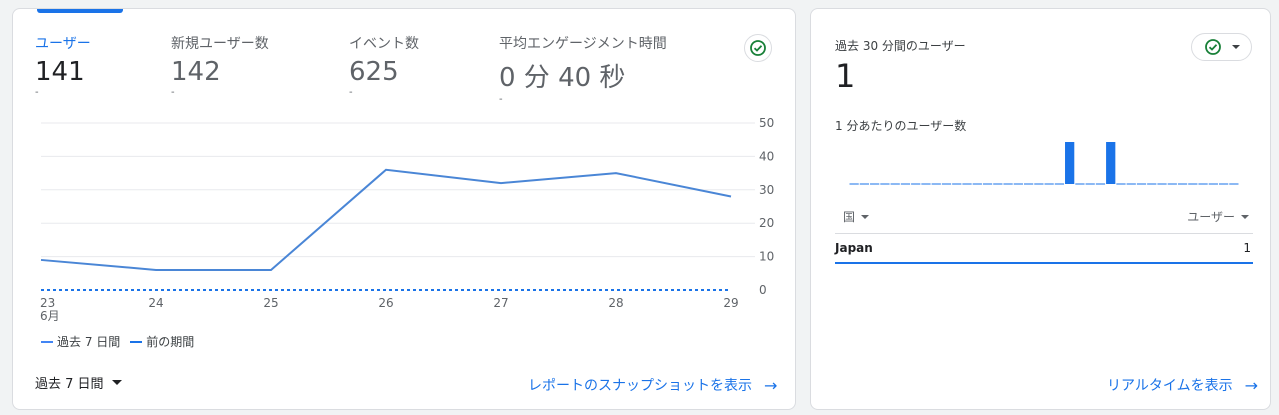 The height and width of the screenshot is (415, 1279). What do you see at coordinates (1044, 163) in the screenshot?
I see `per-minute-bar-chart` at bounding box center [1044, 163].